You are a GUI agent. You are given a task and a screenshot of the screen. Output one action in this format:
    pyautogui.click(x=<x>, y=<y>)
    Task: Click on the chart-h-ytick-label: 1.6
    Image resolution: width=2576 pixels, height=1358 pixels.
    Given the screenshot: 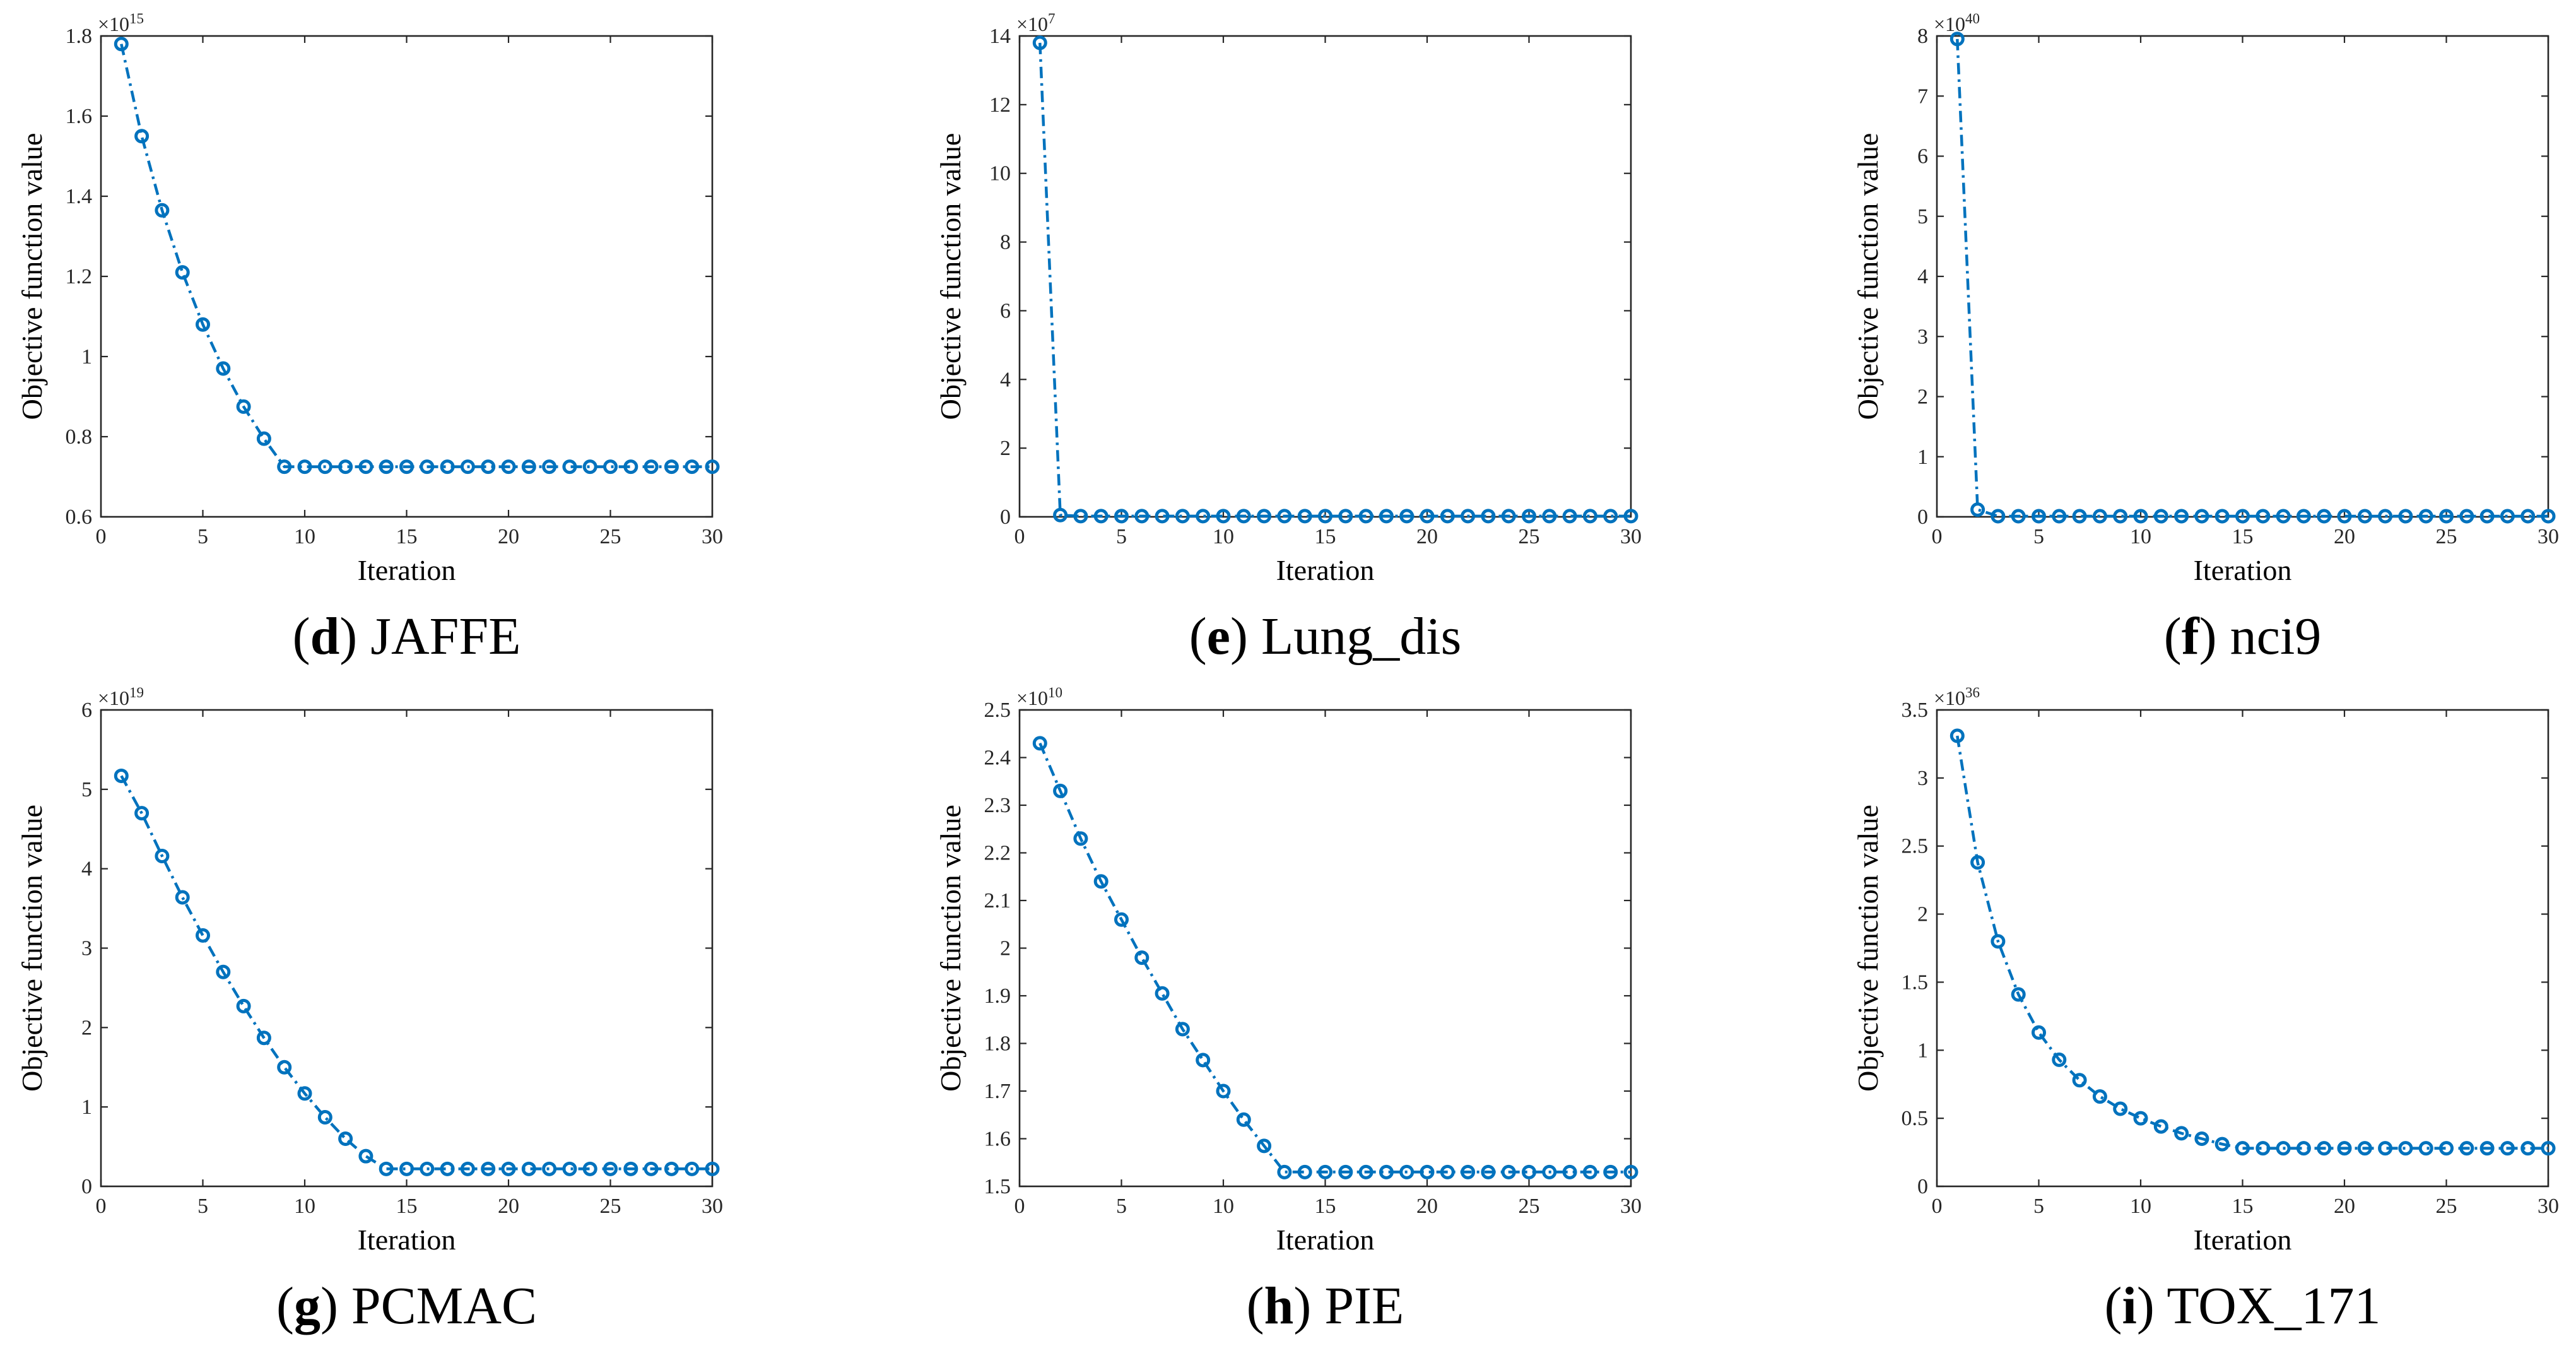 What is the action you would take?
    pyautogui.click(x=997, y=1139)
    